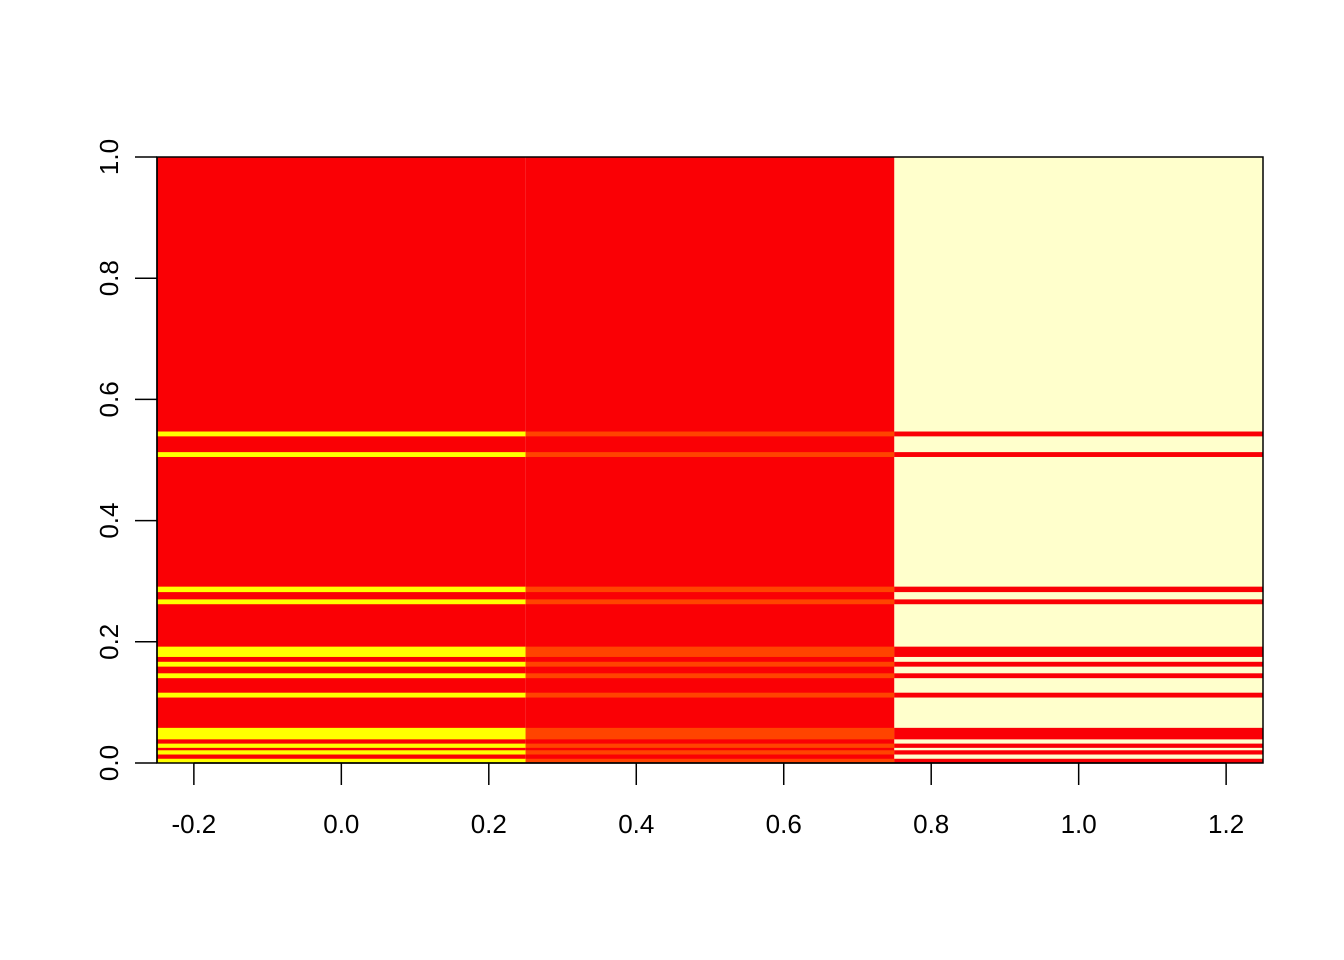 This screenshot has width=1344, height=960. What do you see at coordinates (784, 824) in the screenshot?
I see `x-tick-label: 0.6` at bounding box center [784, 824].